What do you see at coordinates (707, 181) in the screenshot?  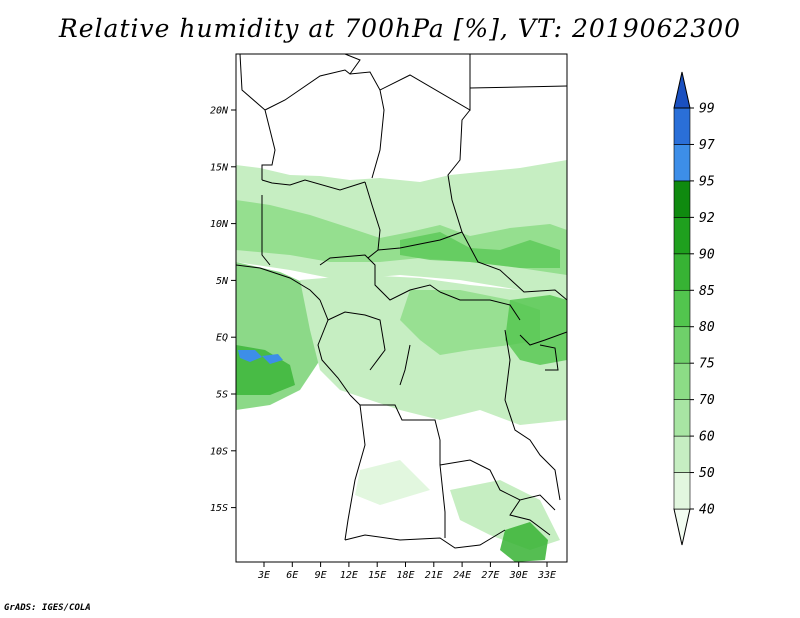 I see `colorbar-label: 95` at bounding box center [707, 181].